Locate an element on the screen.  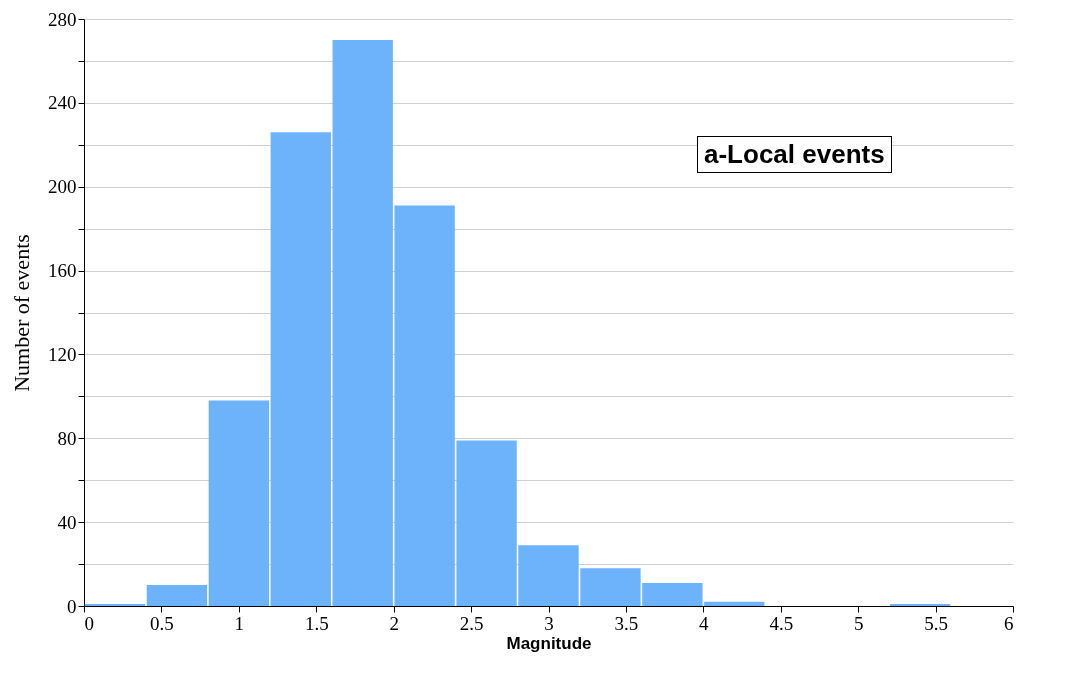
x-tick-label: 2.5 is located at coordinates (471, 623).